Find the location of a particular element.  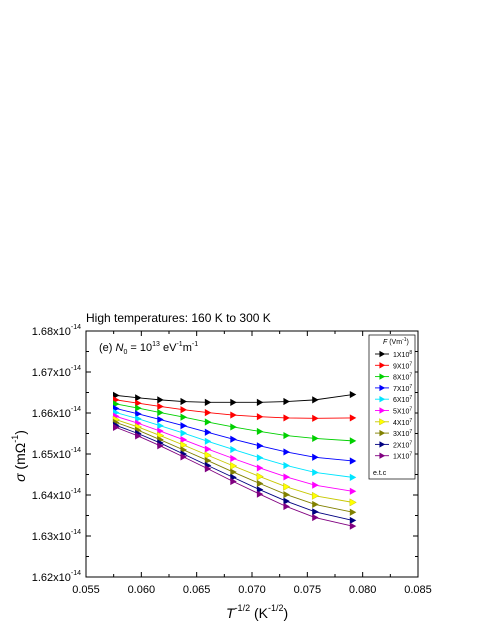

legend-label: 9X107 is located at coordinates (402, 365).